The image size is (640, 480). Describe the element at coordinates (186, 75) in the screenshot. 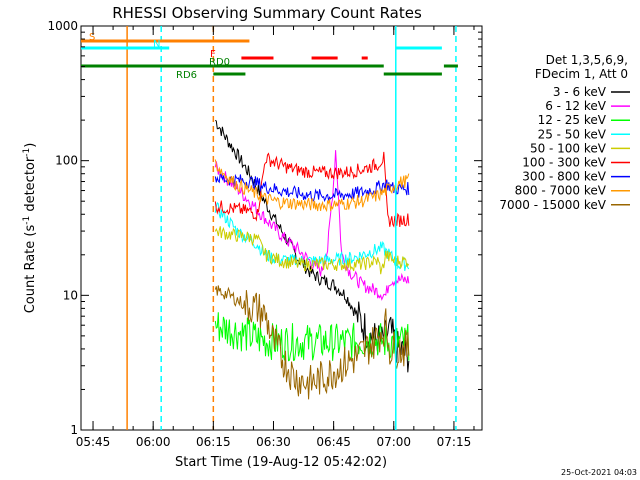

I see `flag-label: RD6` at that location.